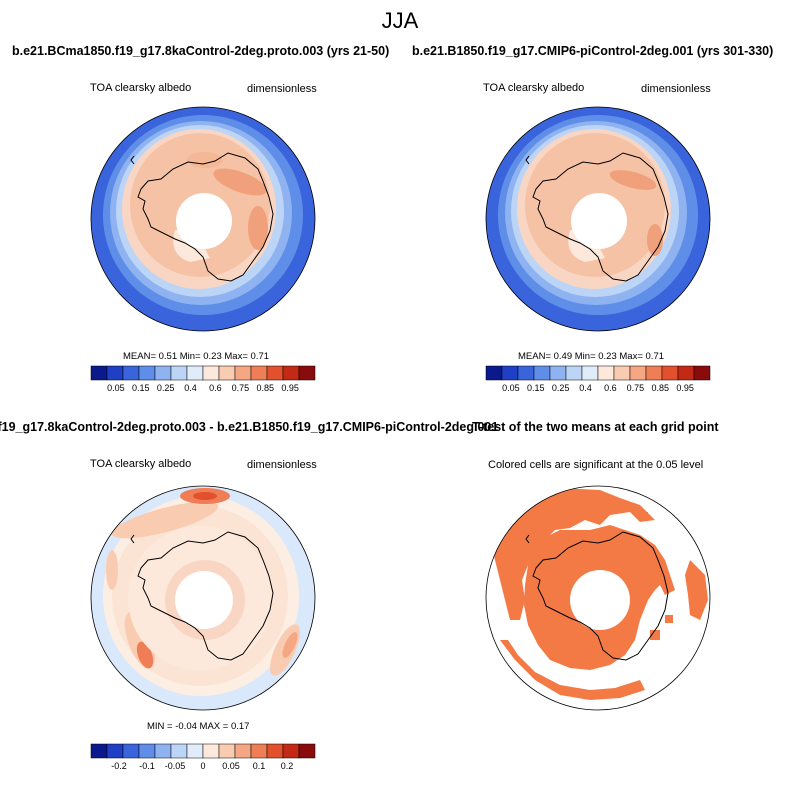  I want to click on colorbar-tick-label: 0.2, so click(287, 766).